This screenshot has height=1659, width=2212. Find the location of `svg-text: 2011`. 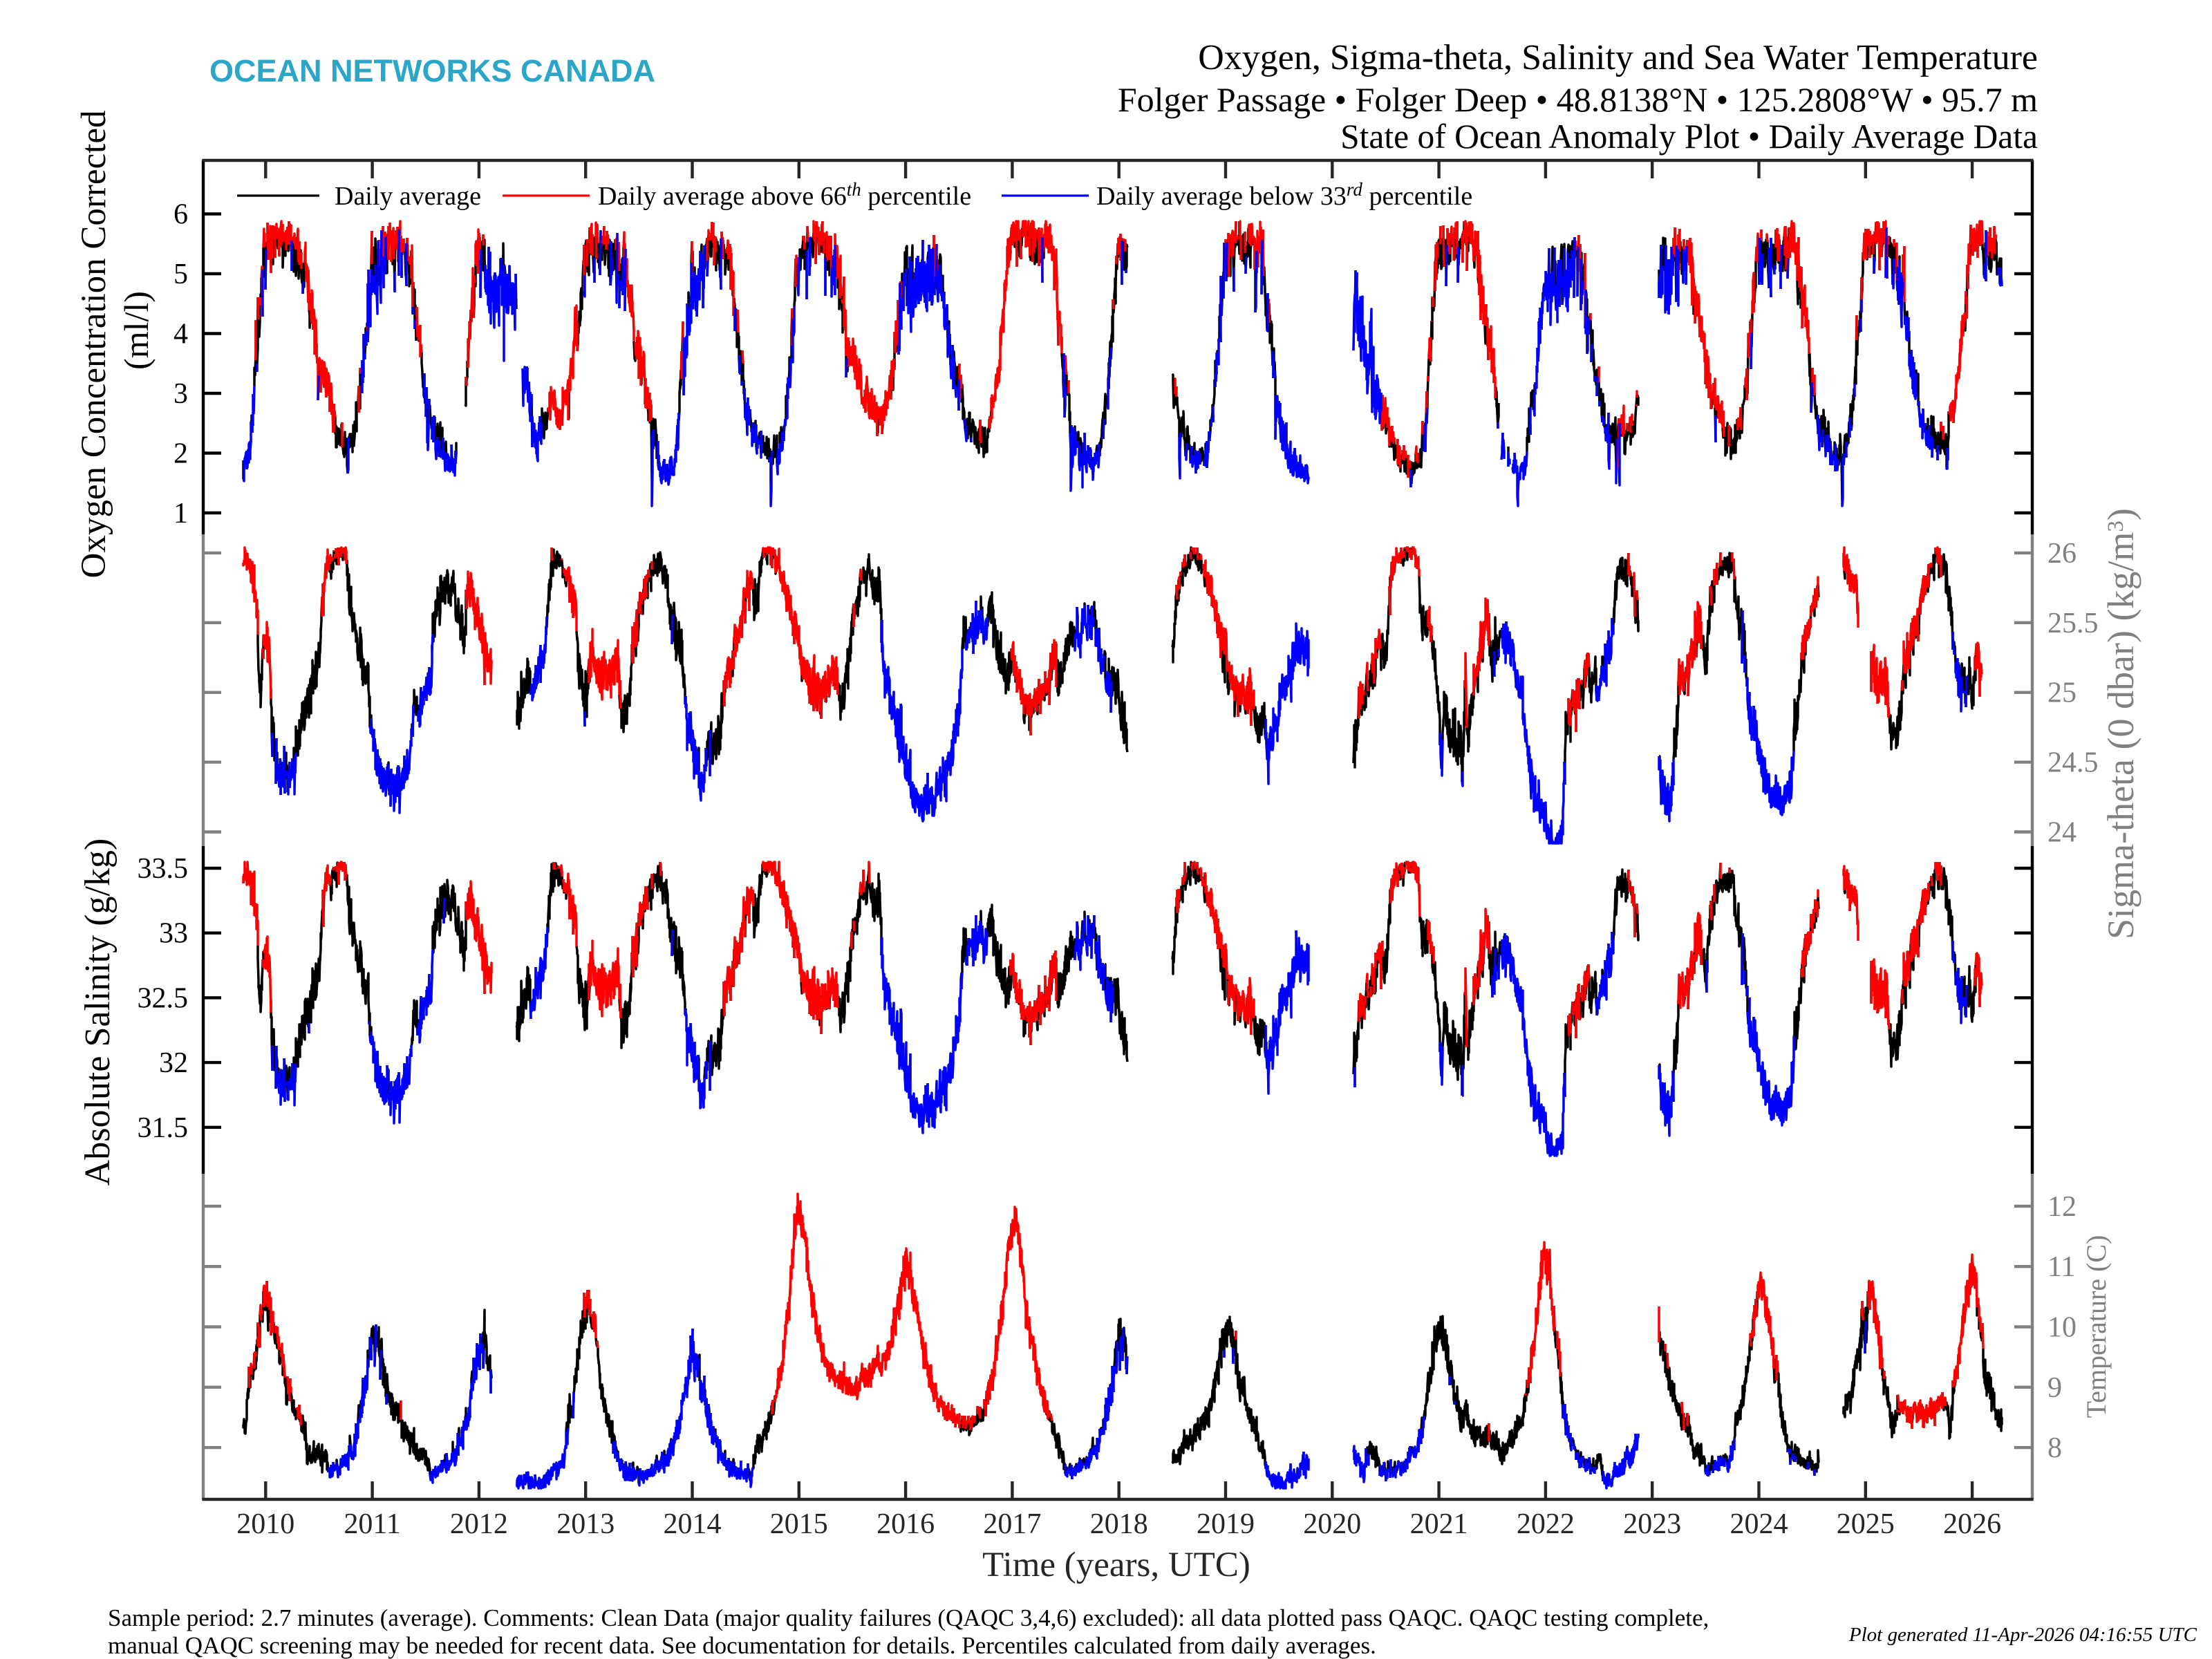

svg-text: 2011 is located at coordinates (372, 1524).